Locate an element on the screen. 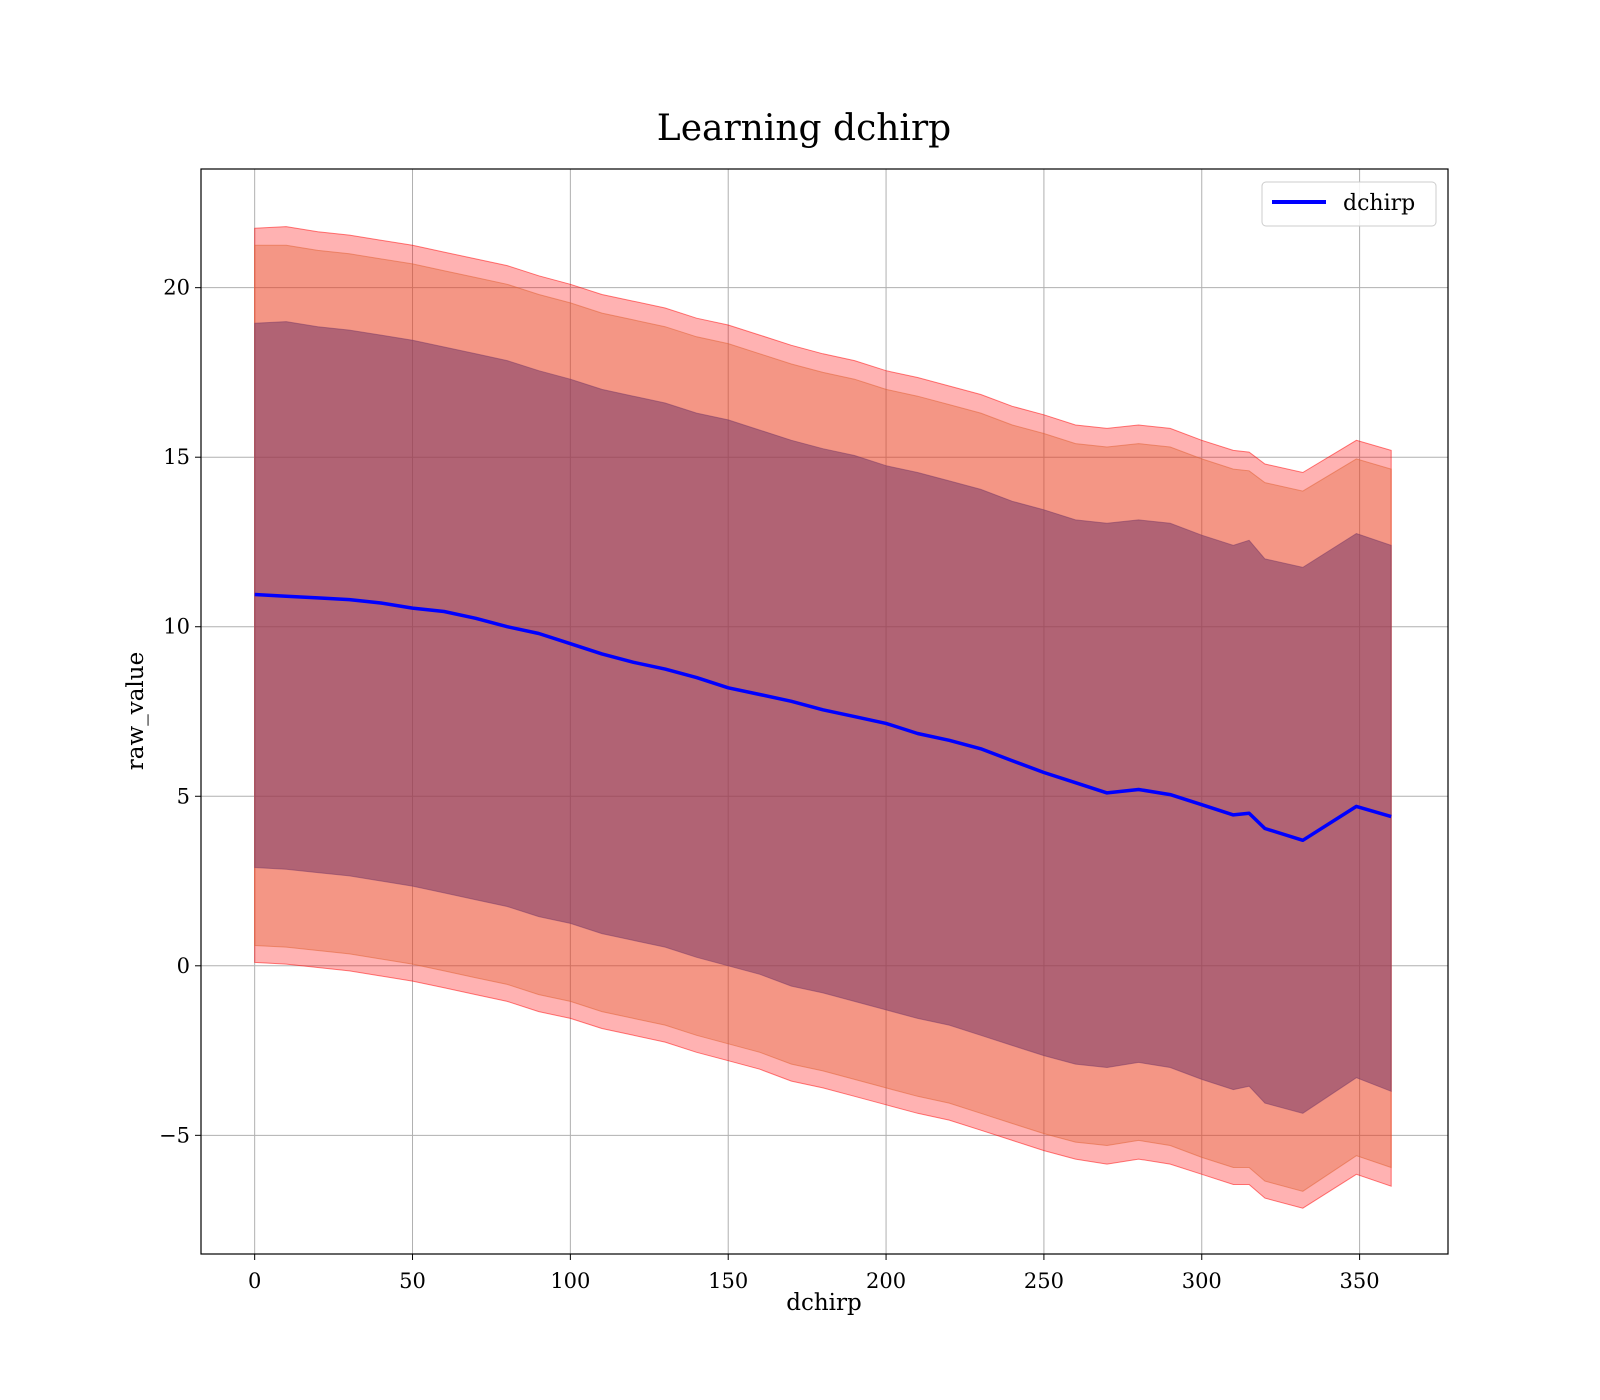 This screenshot has width=1600, height=1400. x-tick-label: 200 is located at coordinates (886, 1281).